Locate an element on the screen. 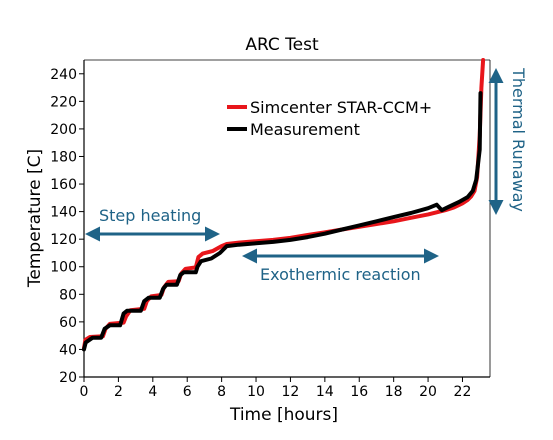 The height and width of the screenshot is (440, 553). x-ticks: 0 2 4 6 8 10 12 14 16 18 20 22 is located at coordinates (276, 388).